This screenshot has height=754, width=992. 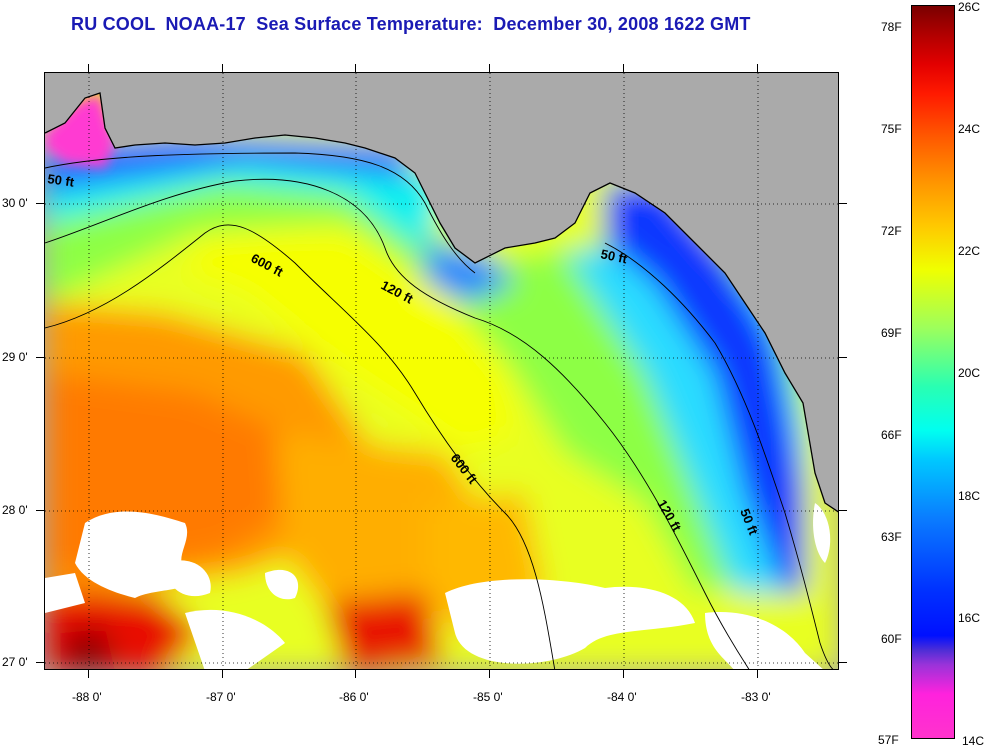 What do you see at coordinates (891, 639) in the screenshot?
I see `cb-f-60: 60F` at bounding box center [891, 639].